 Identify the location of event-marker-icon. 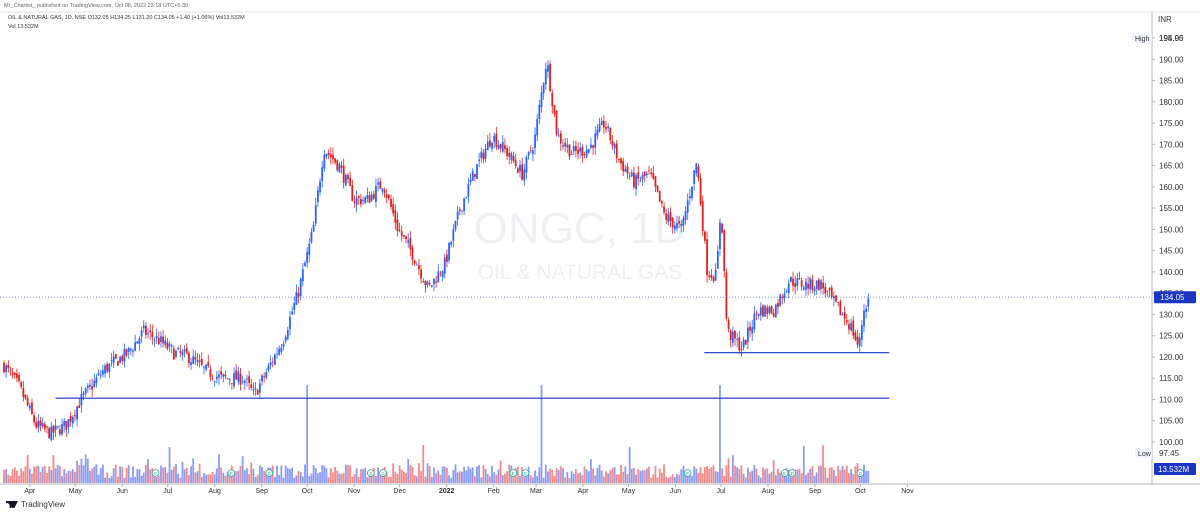
(784, 473).